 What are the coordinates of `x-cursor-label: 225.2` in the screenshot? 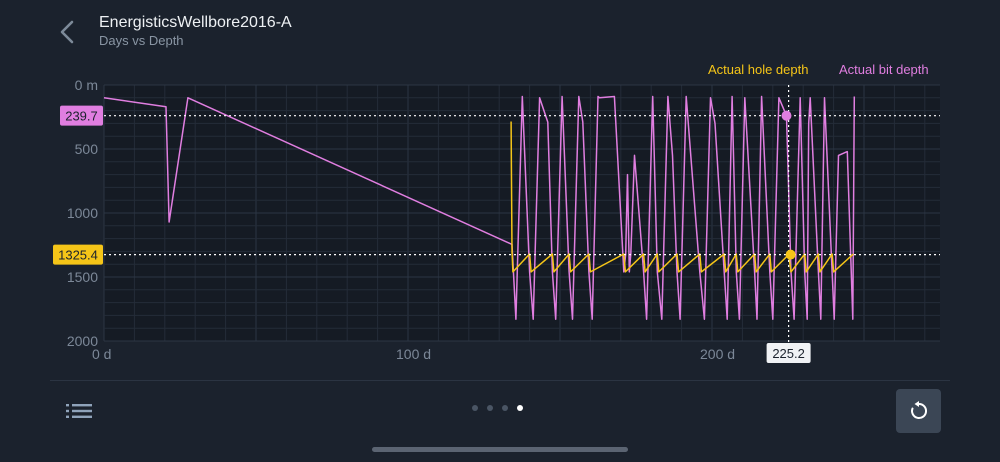 It's located at (788, 353).